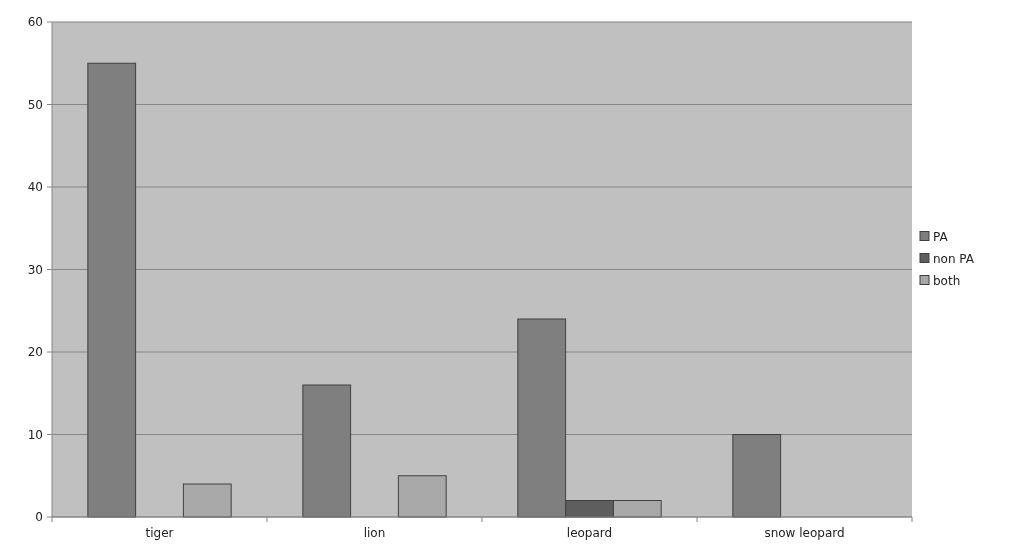 The width and height of the screenshot is (1023, 554). What do you see at coordinates (374, 533) in the screenshot?
I see `x-tick-label: lion` at bounding box center [374, 533].